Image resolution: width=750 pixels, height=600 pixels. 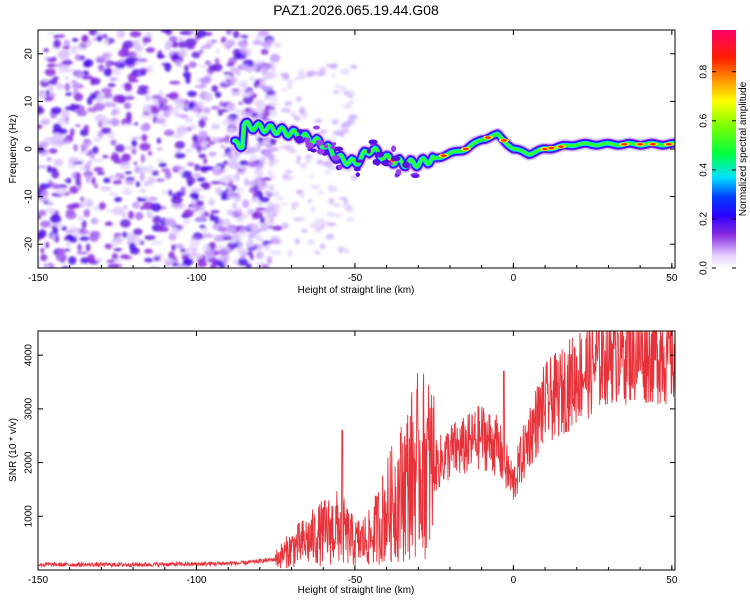 I want to click on colorbar-tick-label: 0.0, so click(x=704, y=268).